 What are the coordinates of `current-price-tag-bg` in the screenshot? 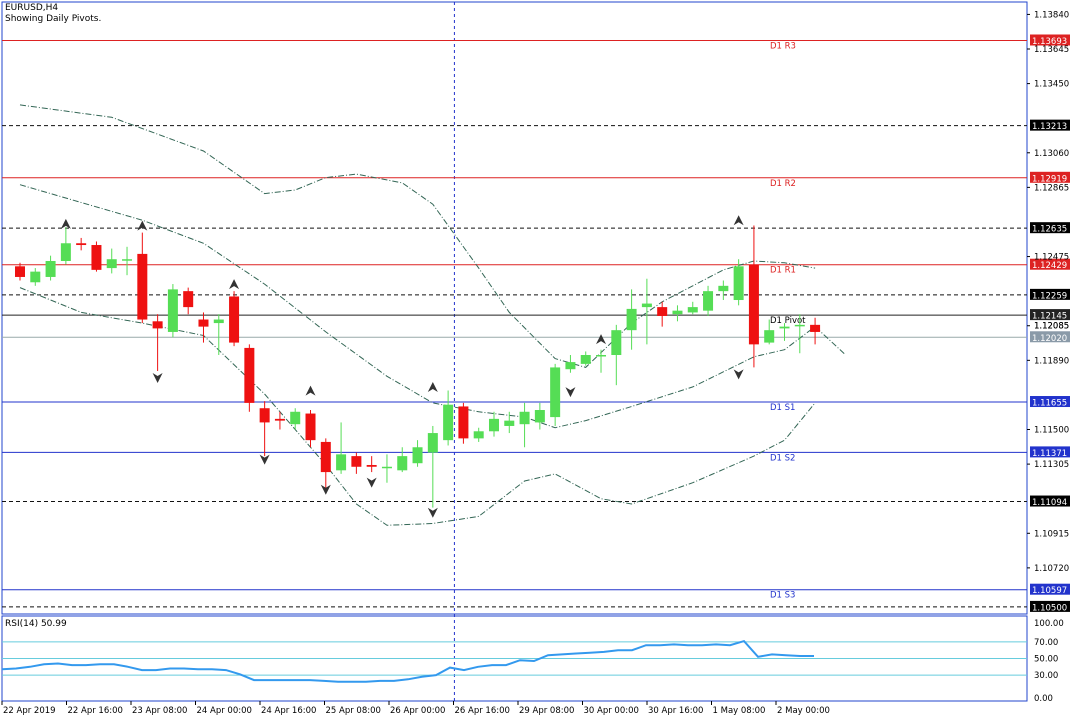 It's located at (1050, 337).